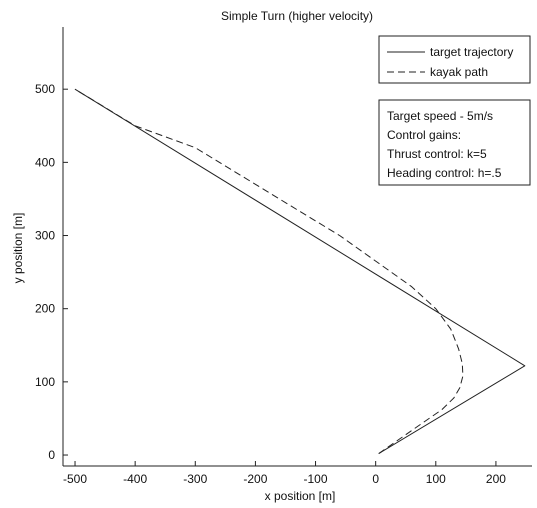 The height and width of the screenshot is (508, 537). Describe the element at coordinates (284, 473) in the screenshot. I see `x-ticks: -500 -400 -300 -200 -100 0 100 200` at that location.